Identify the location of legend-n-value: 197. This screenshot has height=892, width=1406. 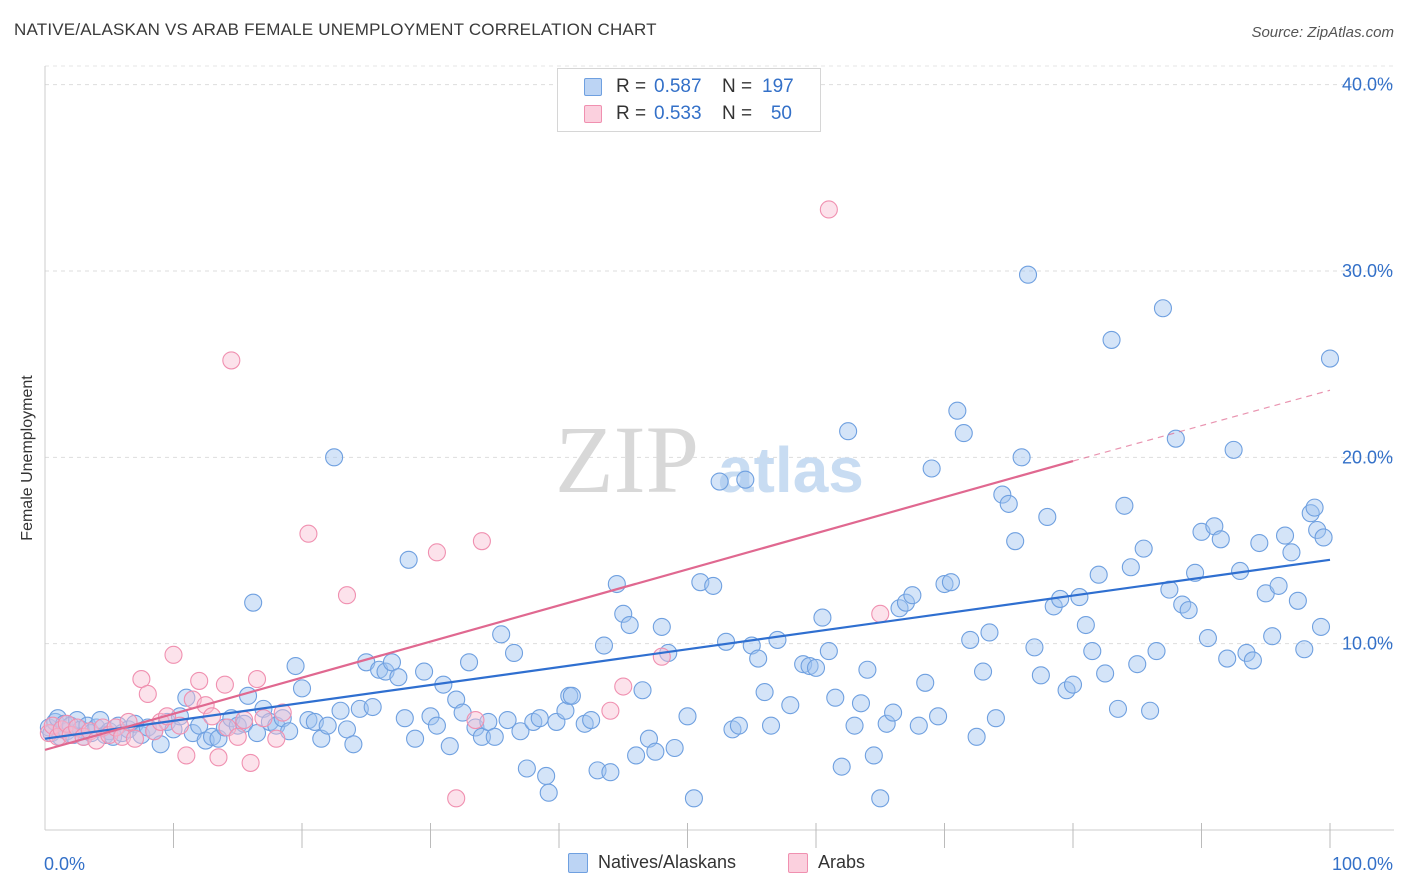
(778, 86).